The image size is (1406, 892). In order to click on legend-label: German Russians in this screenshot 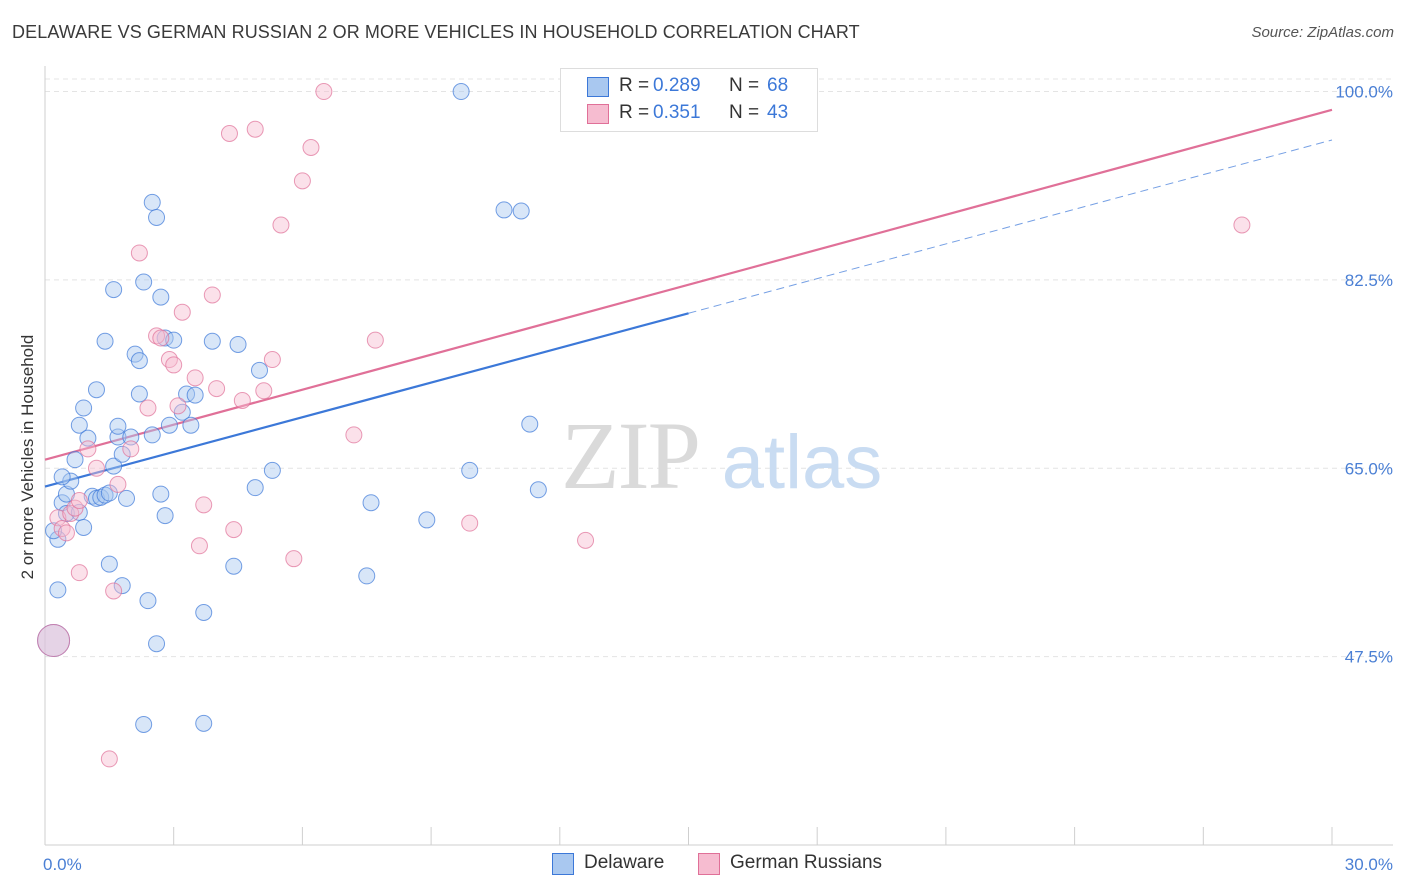, I will do `click(806, 862)`.